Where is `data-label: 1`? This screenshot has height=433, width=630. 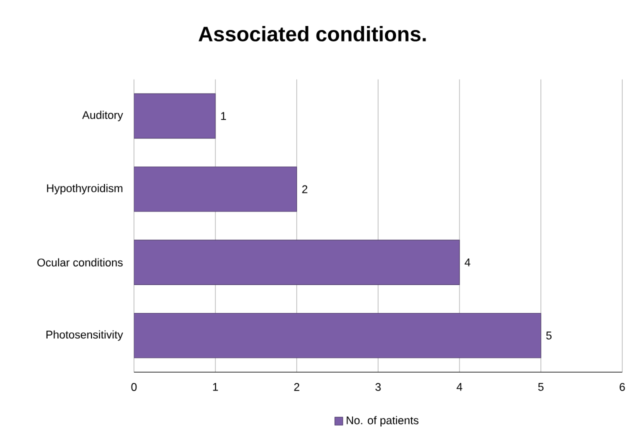
data-label: 1 is located at coordinates (223, 116).